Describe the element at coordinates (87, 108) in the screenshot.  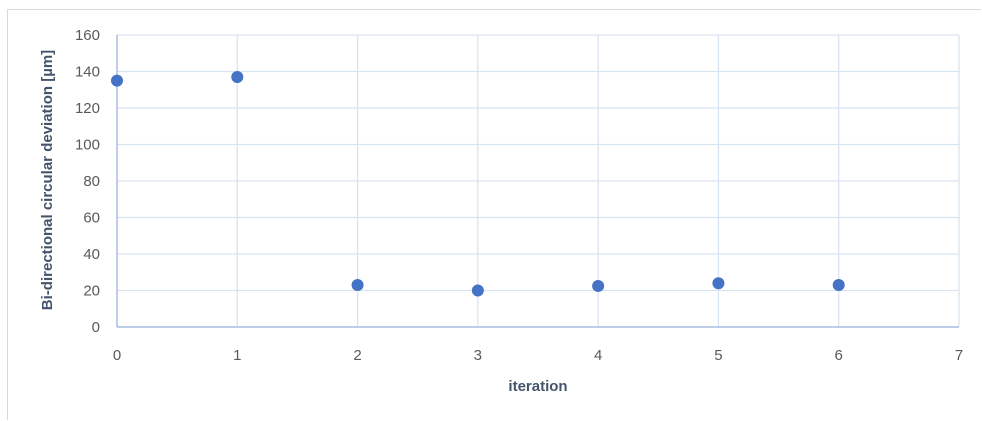
I see `y-tick-label: 120` at that location.